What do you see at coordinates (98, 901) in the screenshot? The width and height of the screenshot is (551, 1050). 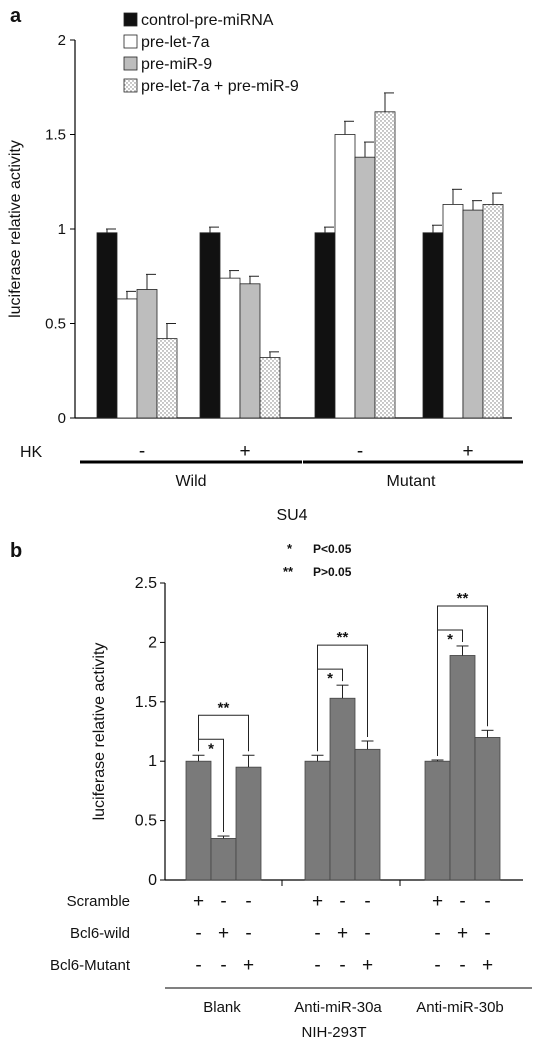 I see `panel-b-condition-label: Scramble` at bounding box center [98, 901].